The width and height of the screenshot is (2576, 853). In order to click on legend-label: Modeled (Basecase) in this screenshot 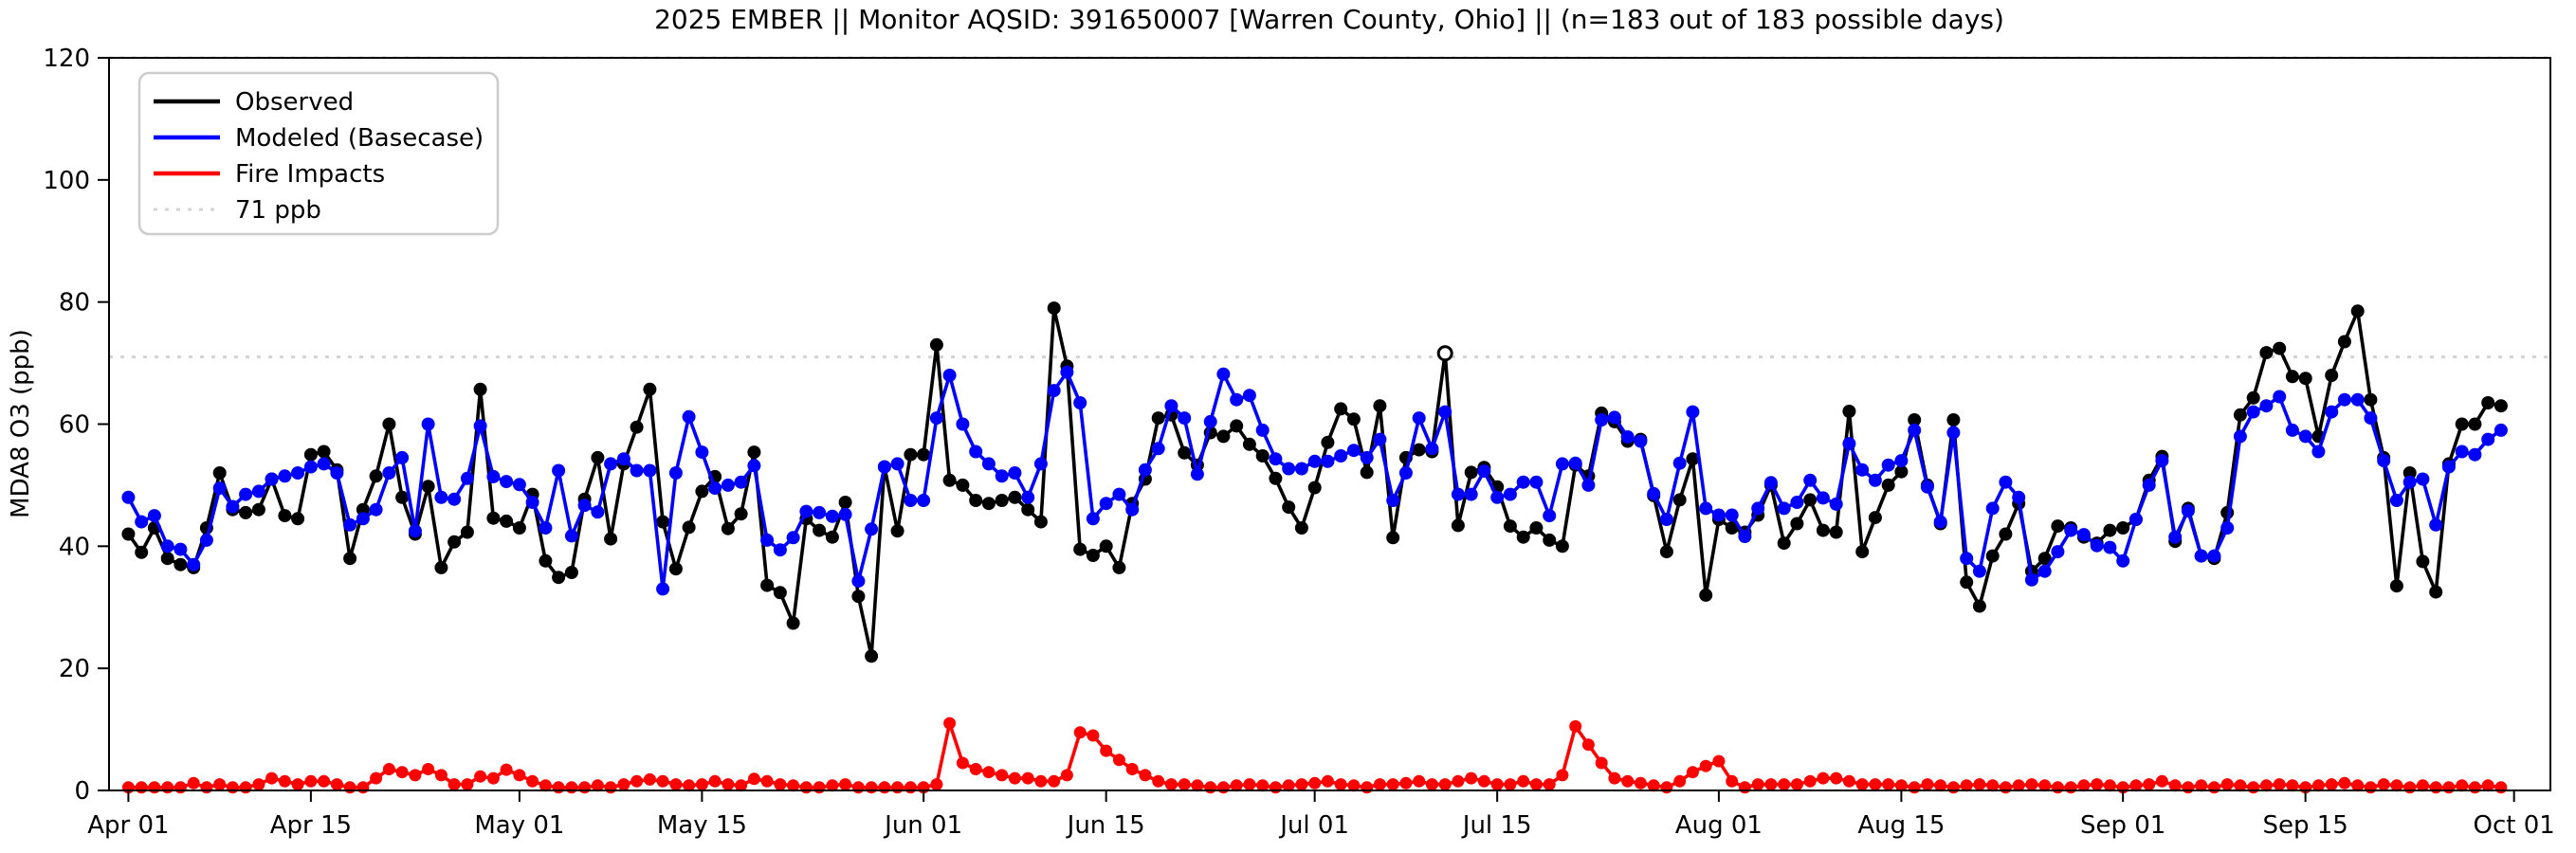, I will do `click(359, 138)`.